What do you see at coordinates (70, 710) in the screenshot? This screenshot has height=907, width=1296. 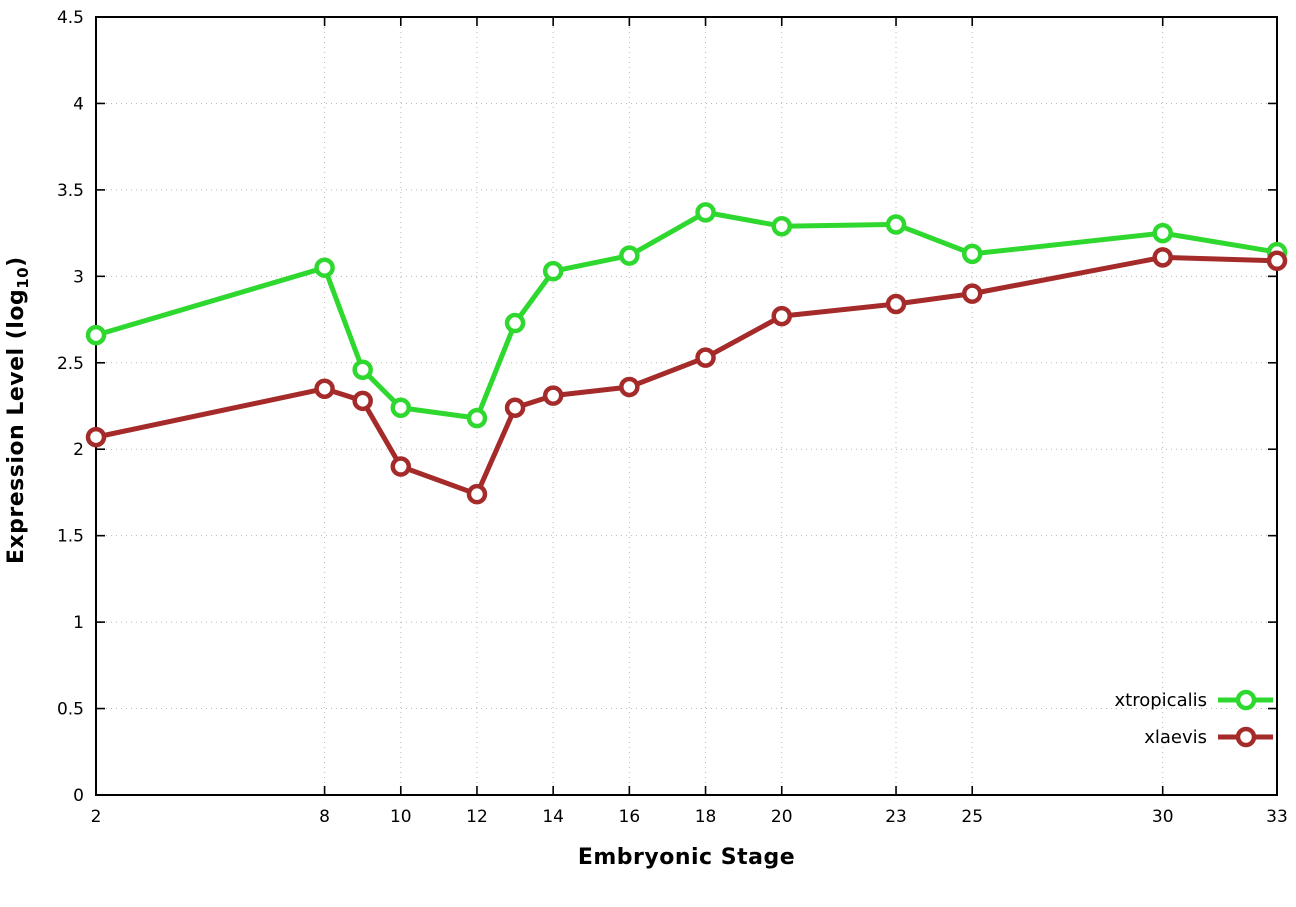 I see `y-tick-label: 0.5` at bounding box center [70, 710].